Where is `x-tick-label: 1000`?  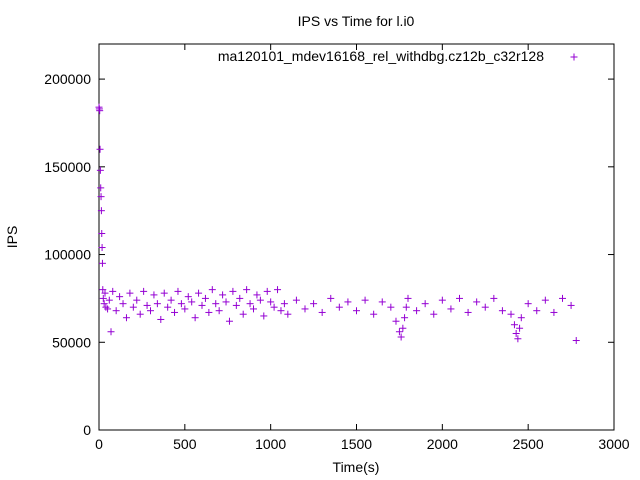
x-tick-label: 1000 is located at coordinates (270, 444).